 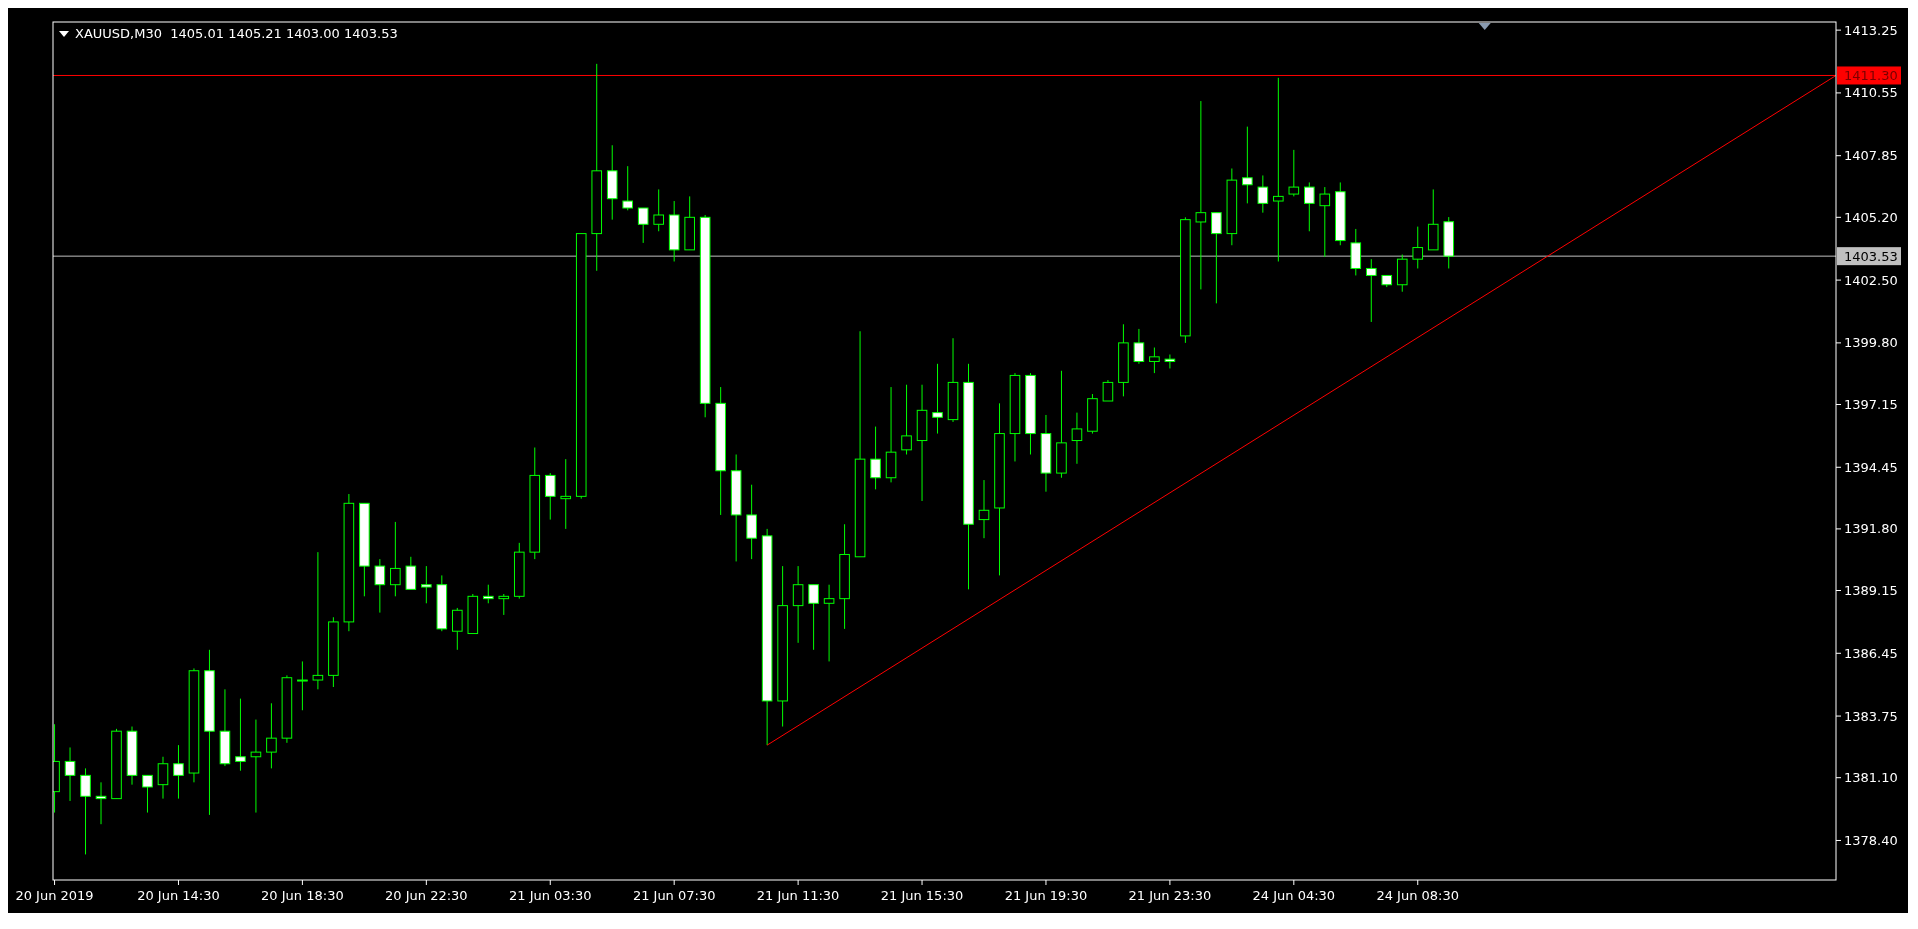 What do you see at coordinates (1418, 895) in the screenshot?
I see `x-tick-label: 24 Jun 08:30` at bounding box center [1418, 895].